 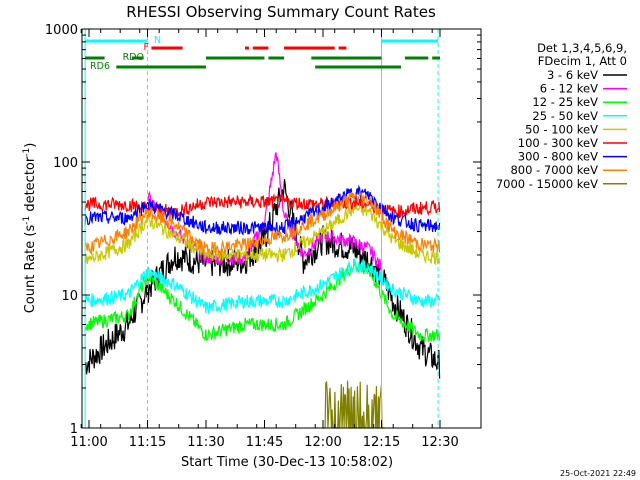 What do you see at coordinates (88, 442) in the screenshot?
I see `x-tick-label-0: 11:00` at bounding box center [88, 442].